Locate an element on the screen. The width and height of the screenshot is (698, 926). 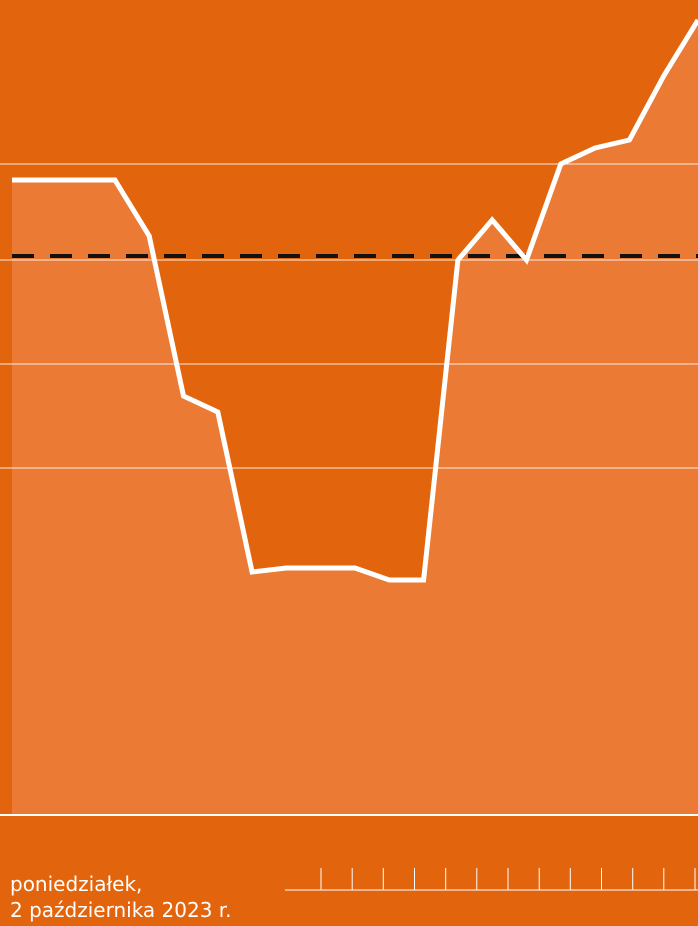
left-strip is located at coordinates (6, 490).